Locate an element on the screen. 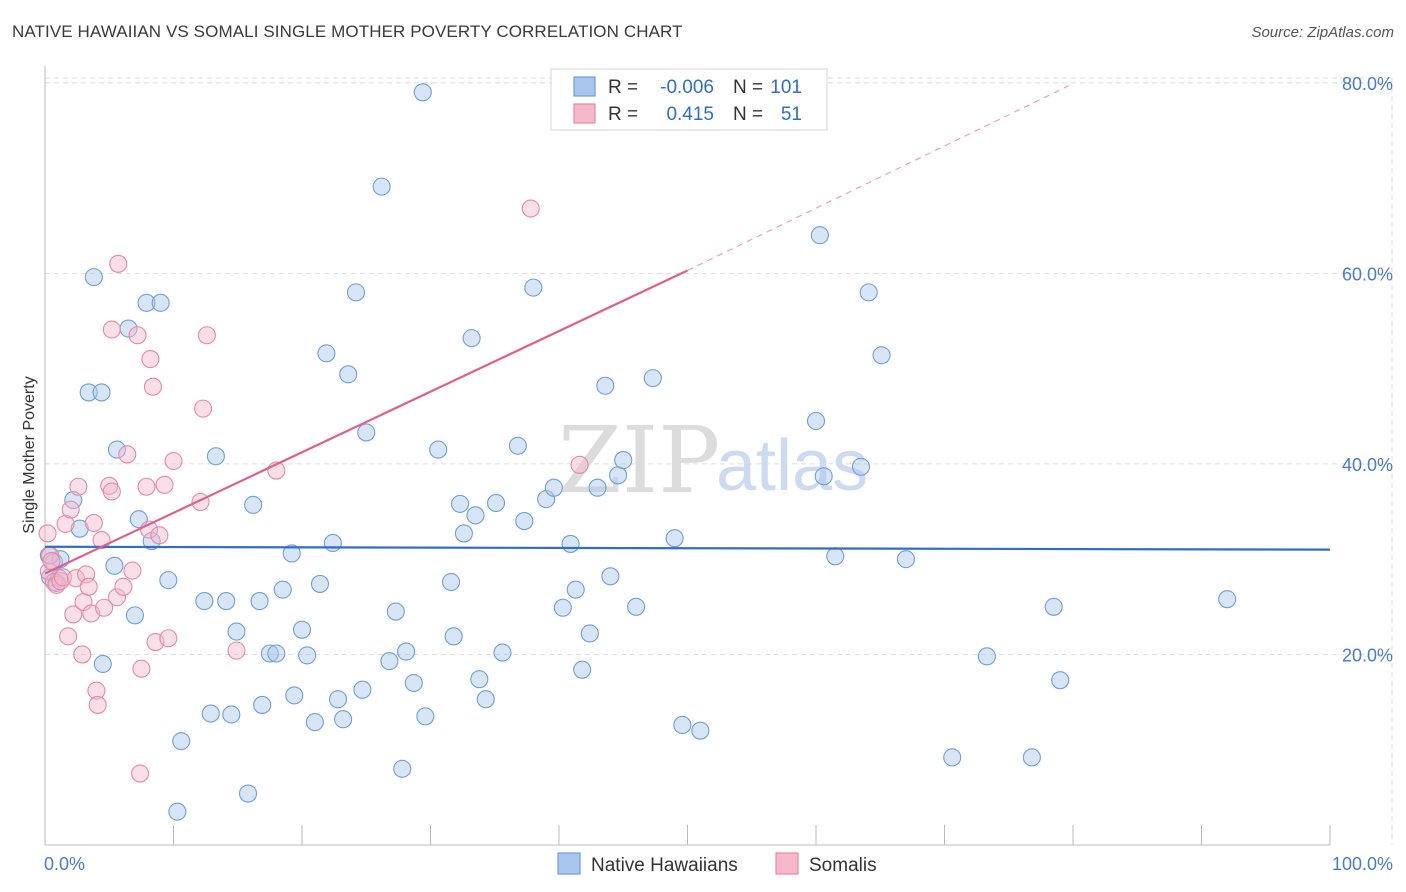  watermark-zip: ZIP is located at coordinates (639, 460).